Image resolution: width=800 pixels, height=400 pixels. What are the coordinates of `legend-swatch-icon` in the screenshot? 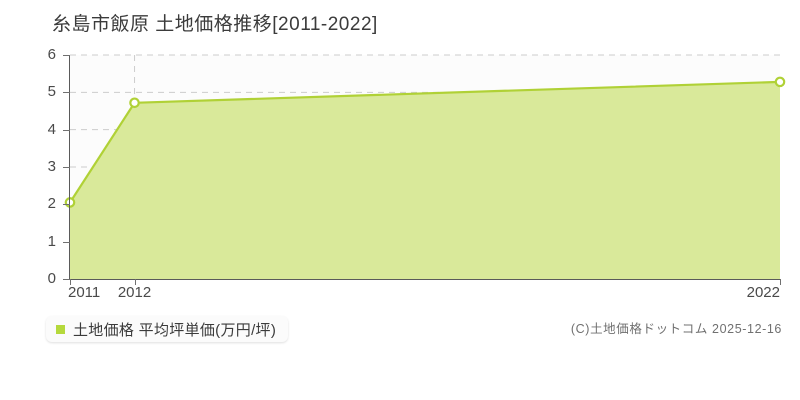 It's located at (60, 329).